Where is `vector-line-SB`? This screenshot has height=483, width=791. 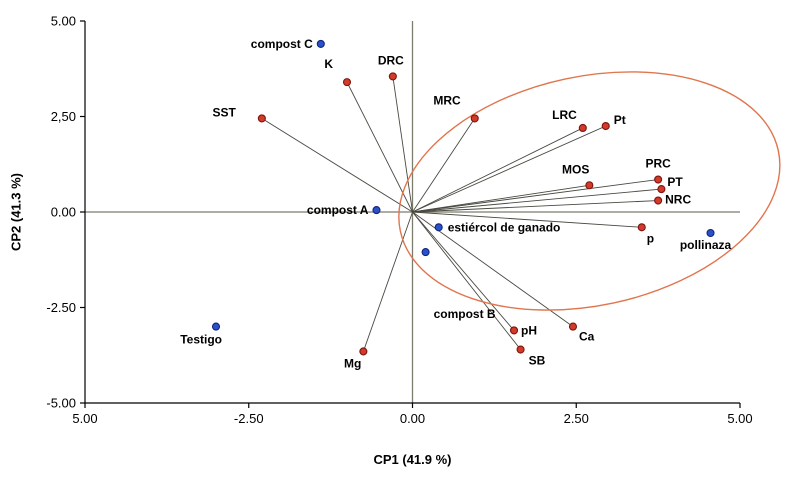
vector-line-SB is located at coordinates (466, 280).